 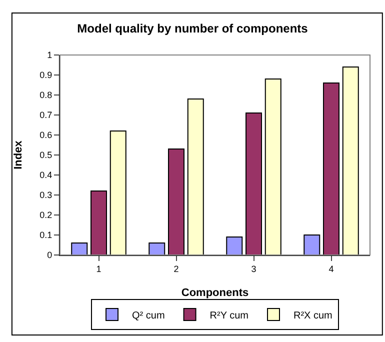 What do you see at coordinates (99, 269) in the screenshot?
I see `x-tick-label: 1` at bounding box center [99, 269].